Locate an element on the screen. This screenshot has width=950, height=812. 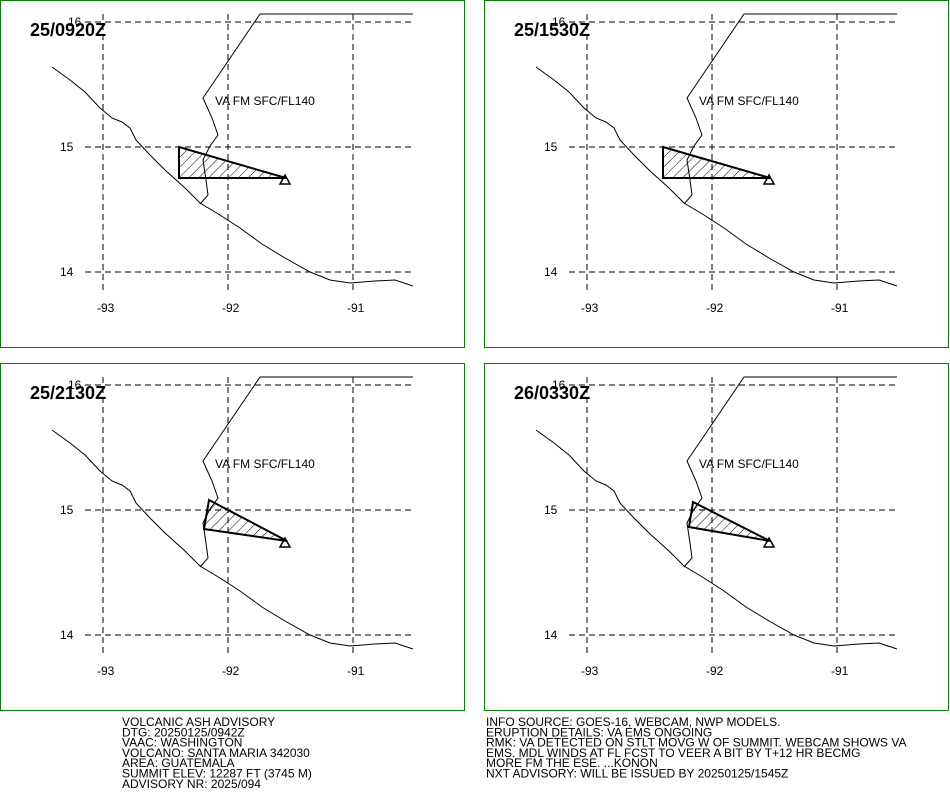
advisory-line: DTG: 20250125/0942Z is located at coordinates (183, 732).